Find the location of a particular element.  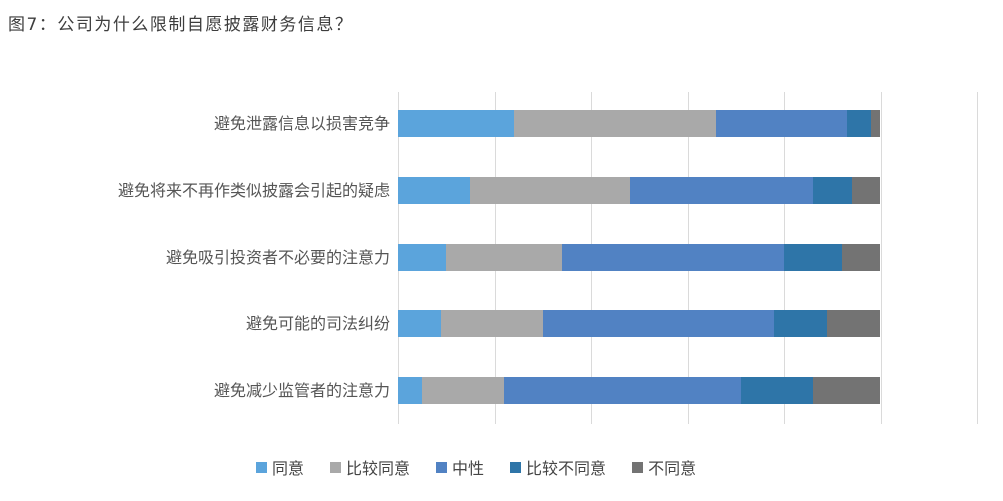

legend-label: 比较不同意 is located at coordinates (566, 468).